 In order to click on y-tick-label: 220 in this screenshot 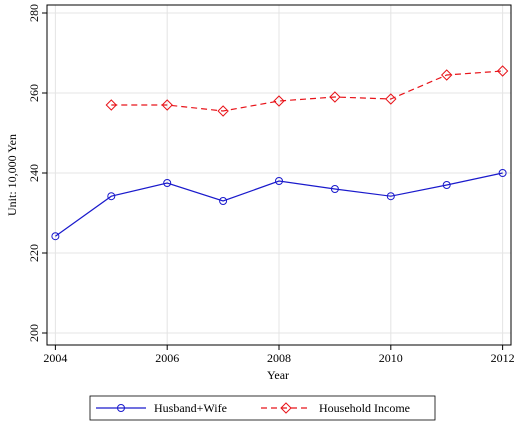, I will do `click(34, 253)`.